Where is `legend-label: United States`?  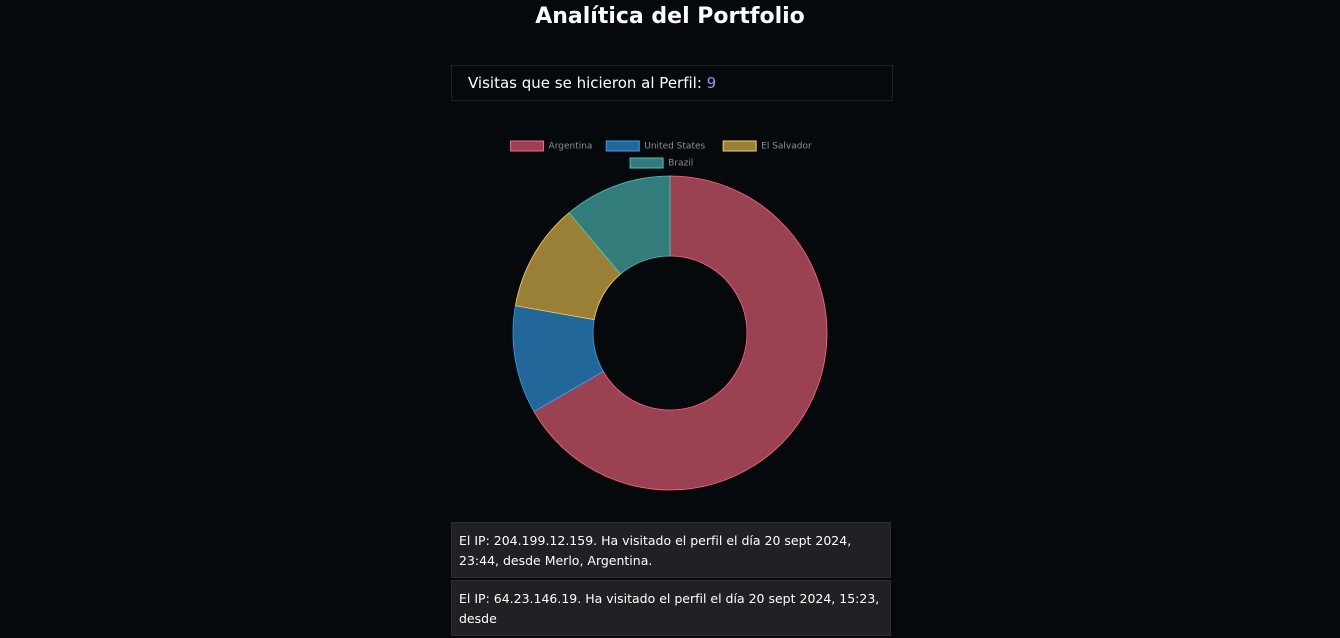 legend-label: United States is located at coordinates (674, 147).